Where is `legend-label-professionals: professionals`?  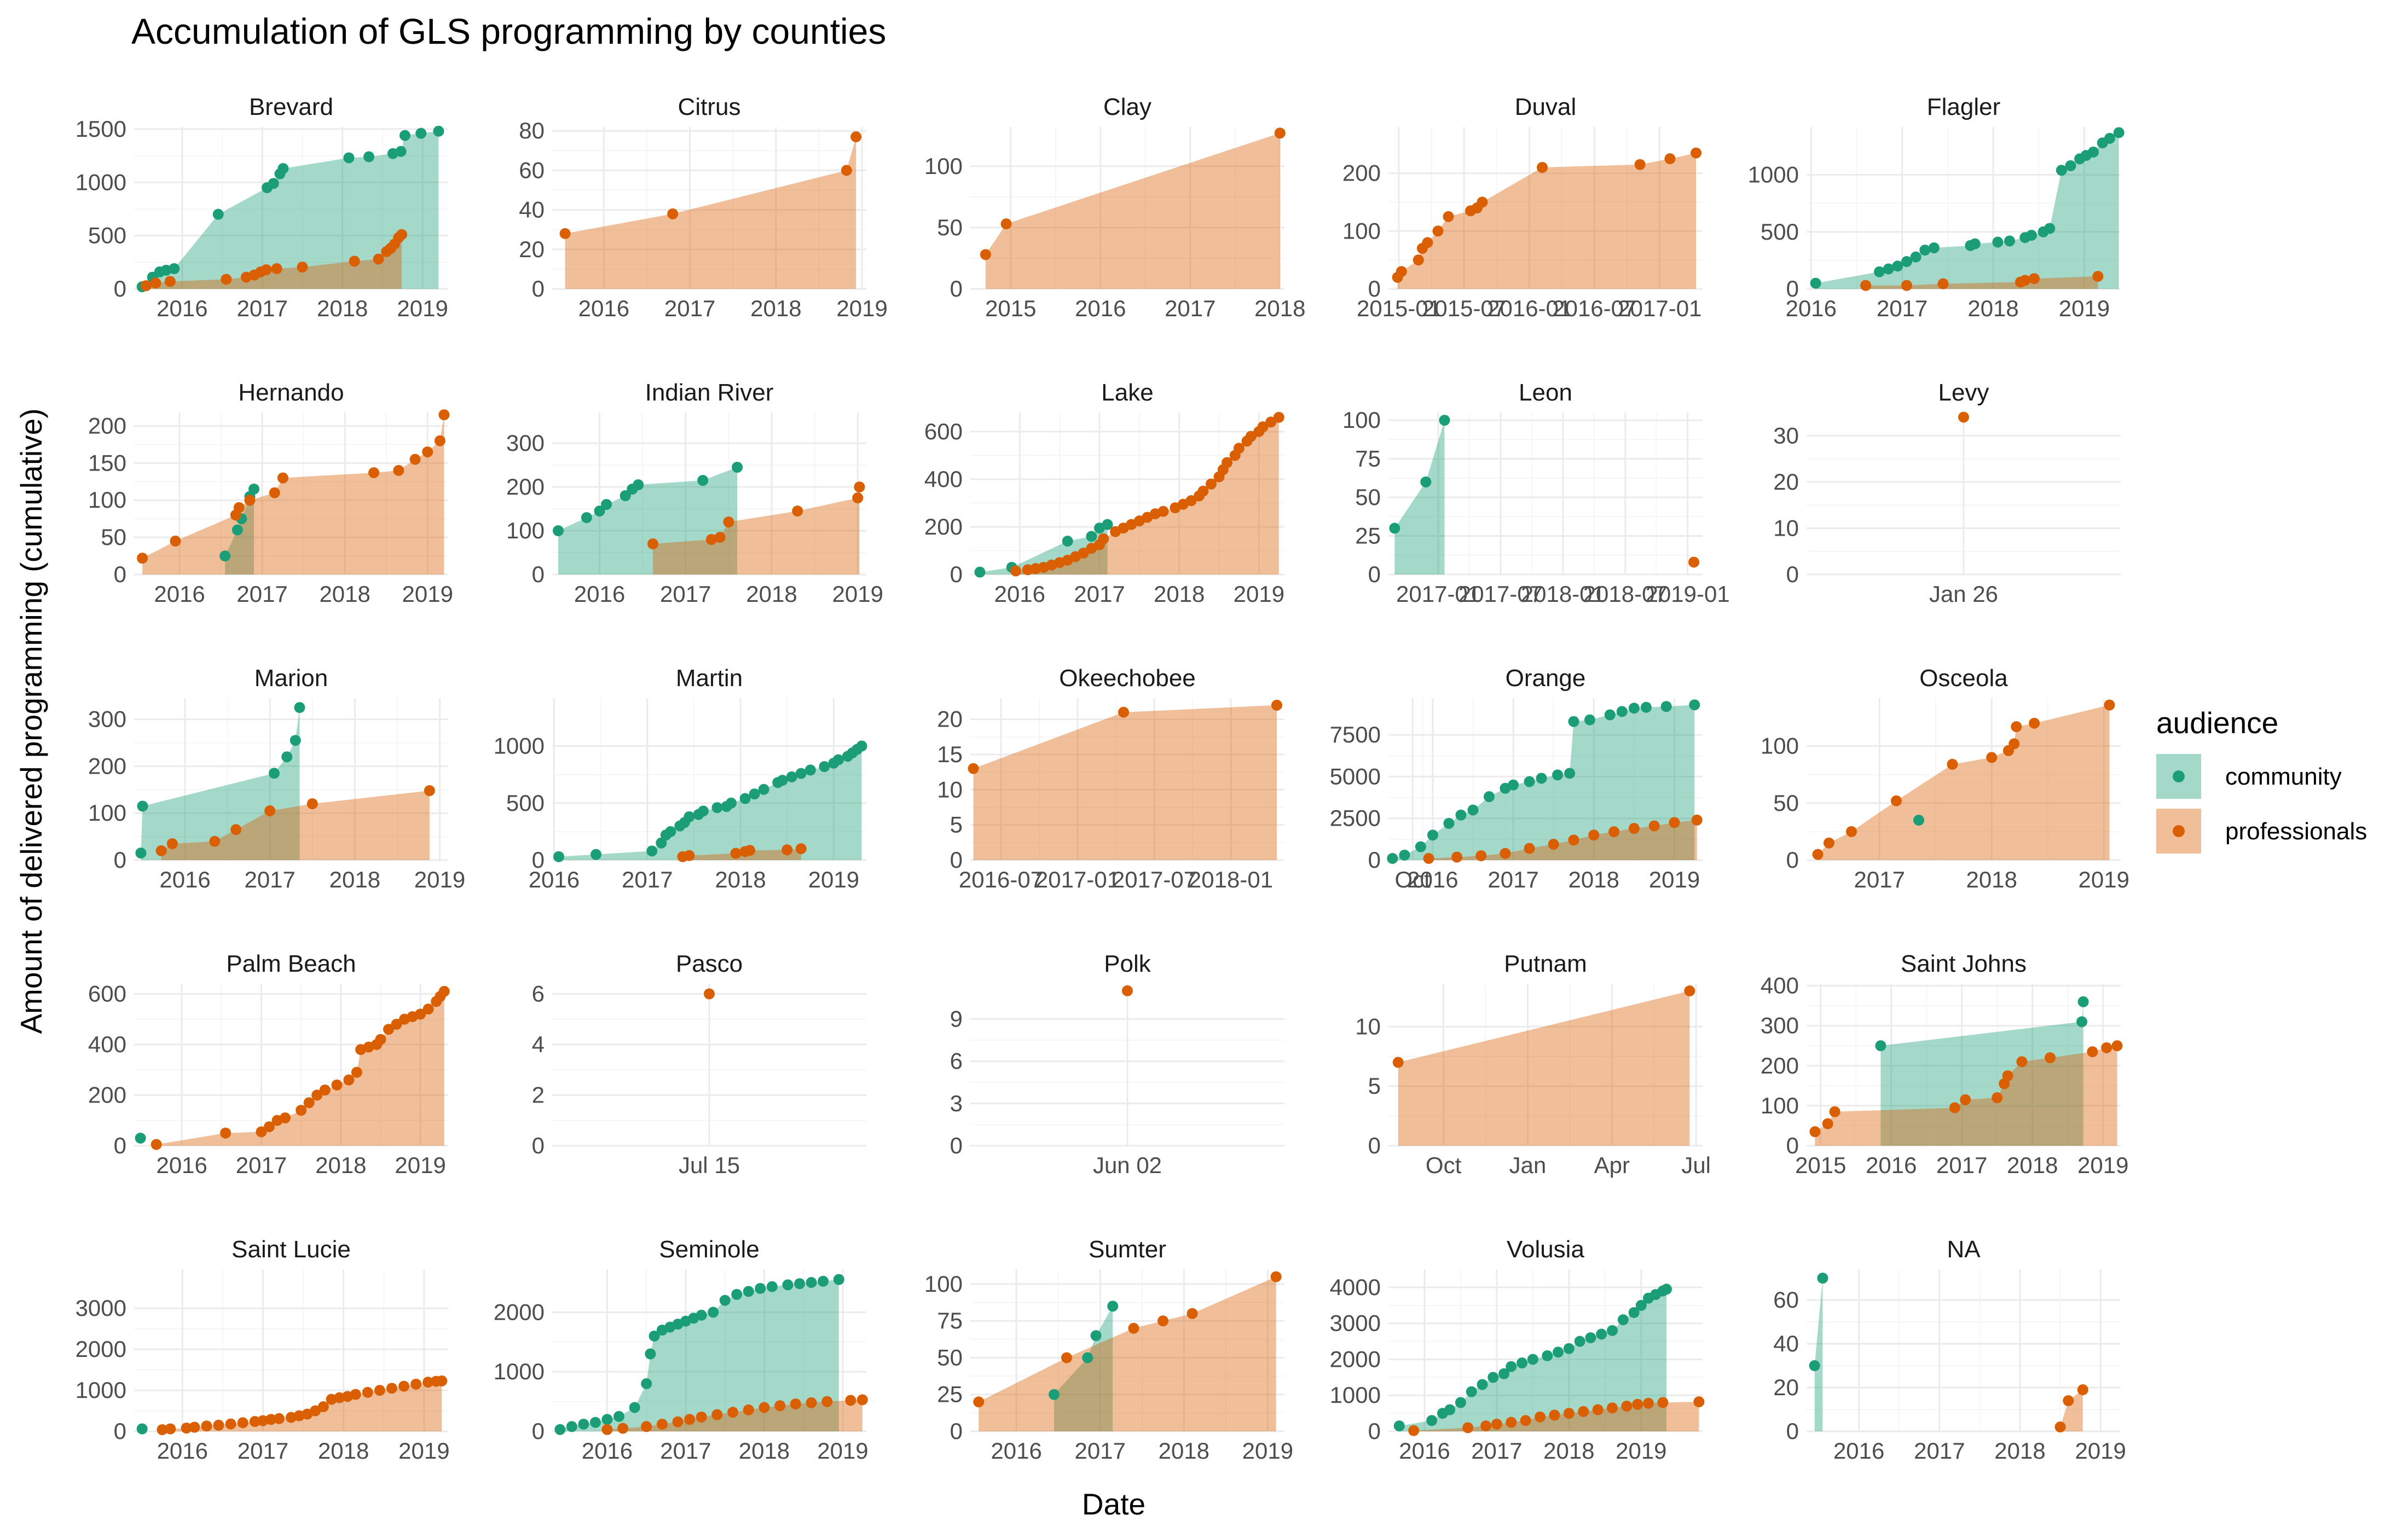 legend-label-professionals: professionals is located at coordinates (2296, 832).